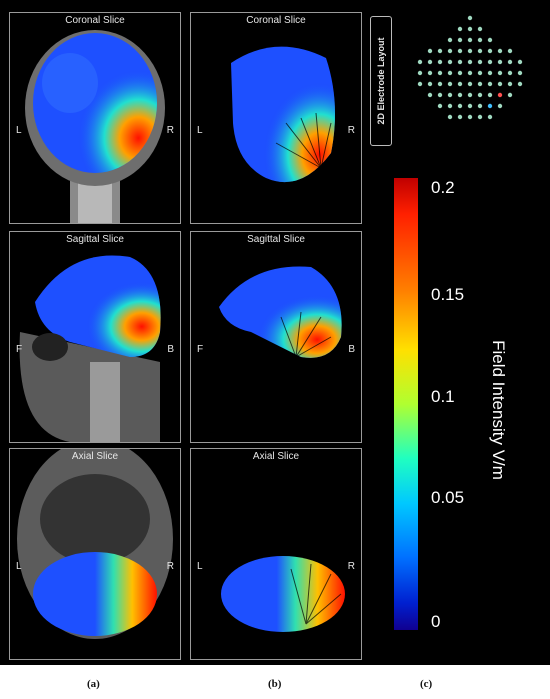  Describe the element at coordinates (448, 294) in the screenshot. I see `colorbar-tick-label: 0.15` at that location.